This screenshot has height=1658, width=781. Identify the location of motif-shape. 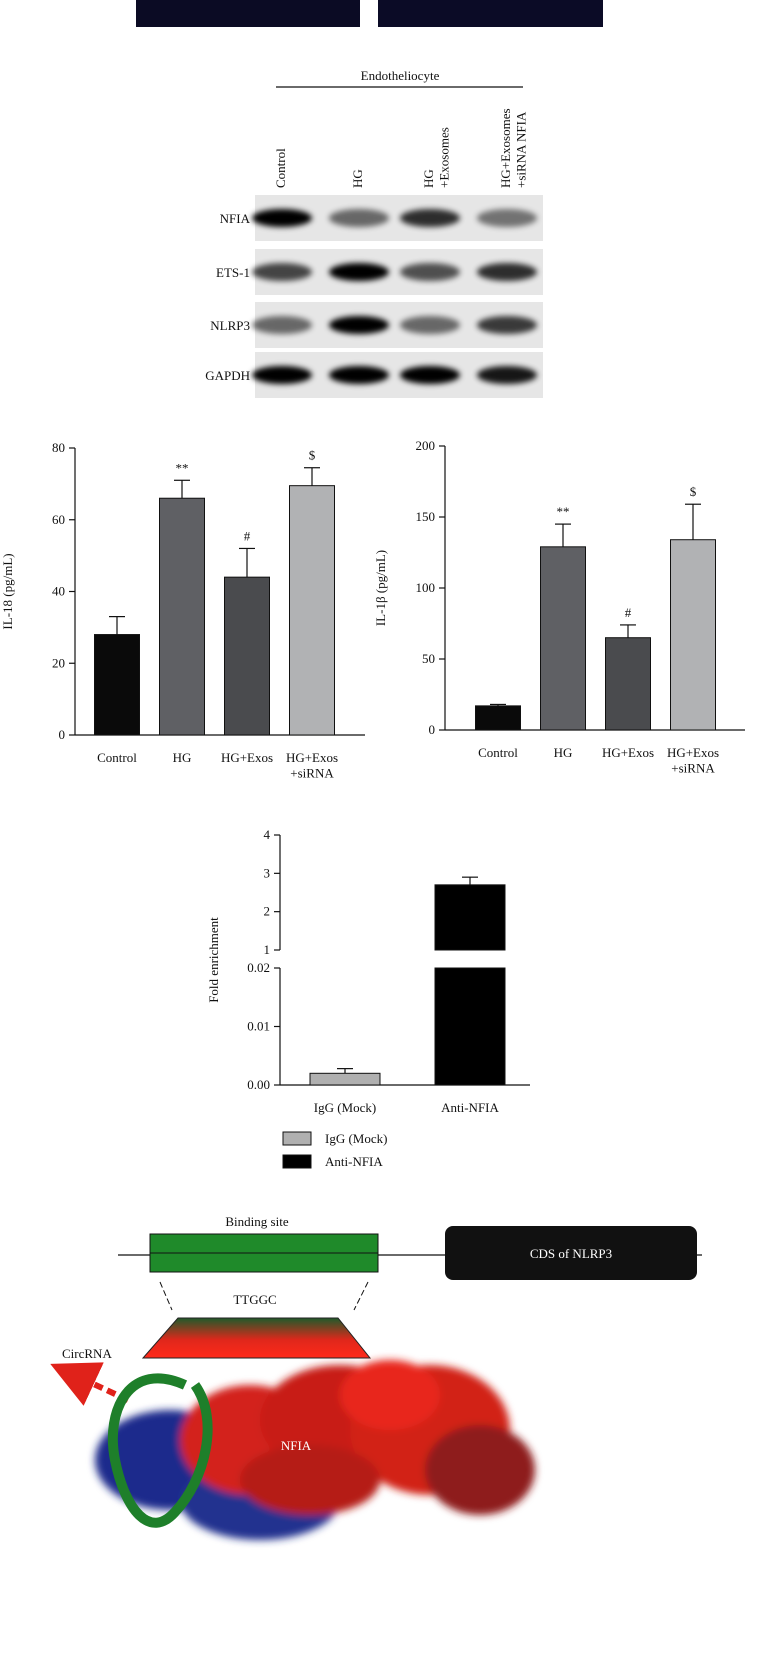
(256, 1338).